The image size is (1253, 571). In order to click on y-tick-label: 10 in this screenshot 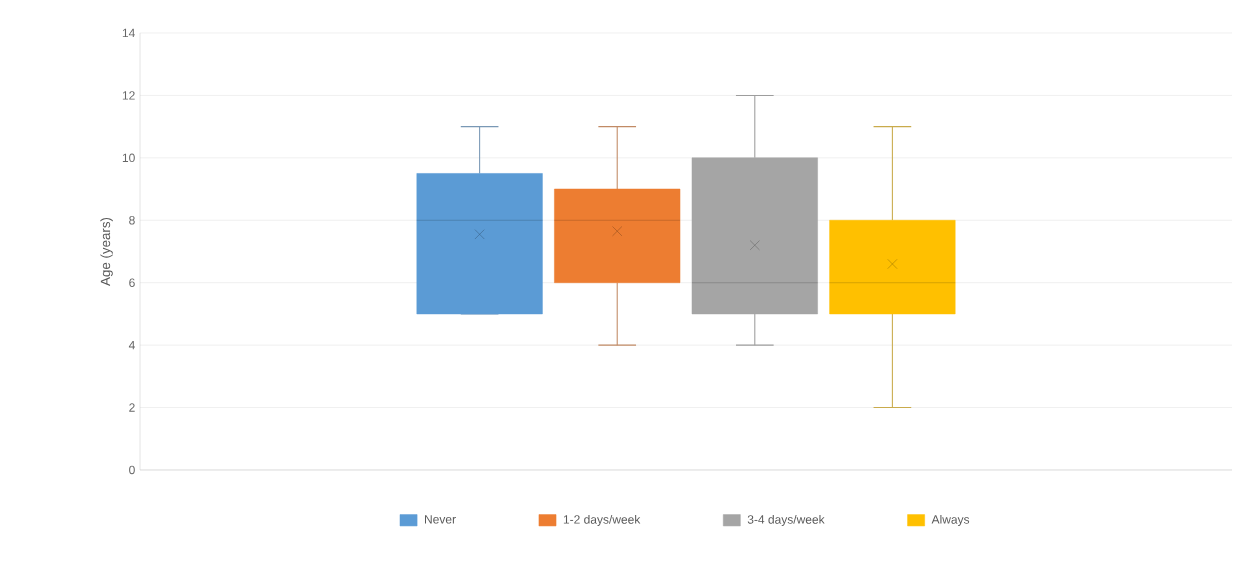, I will do `click(128, 158)`.